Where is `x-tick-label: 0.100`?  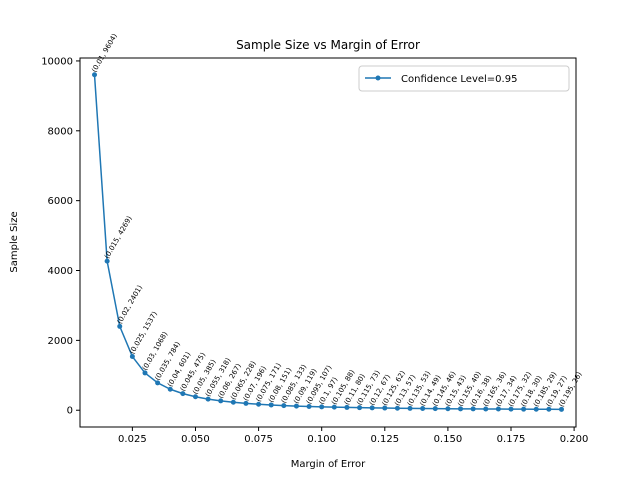 x-tick-label: 0.100 is located at coordinates (321, 439).